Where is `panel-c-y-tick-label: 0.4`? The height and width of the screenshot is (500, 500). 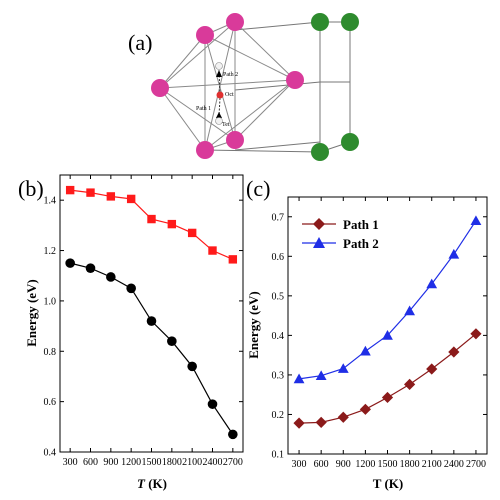
panel-c-y-tick-label: 0.4 is located at coordinates (278, 336).